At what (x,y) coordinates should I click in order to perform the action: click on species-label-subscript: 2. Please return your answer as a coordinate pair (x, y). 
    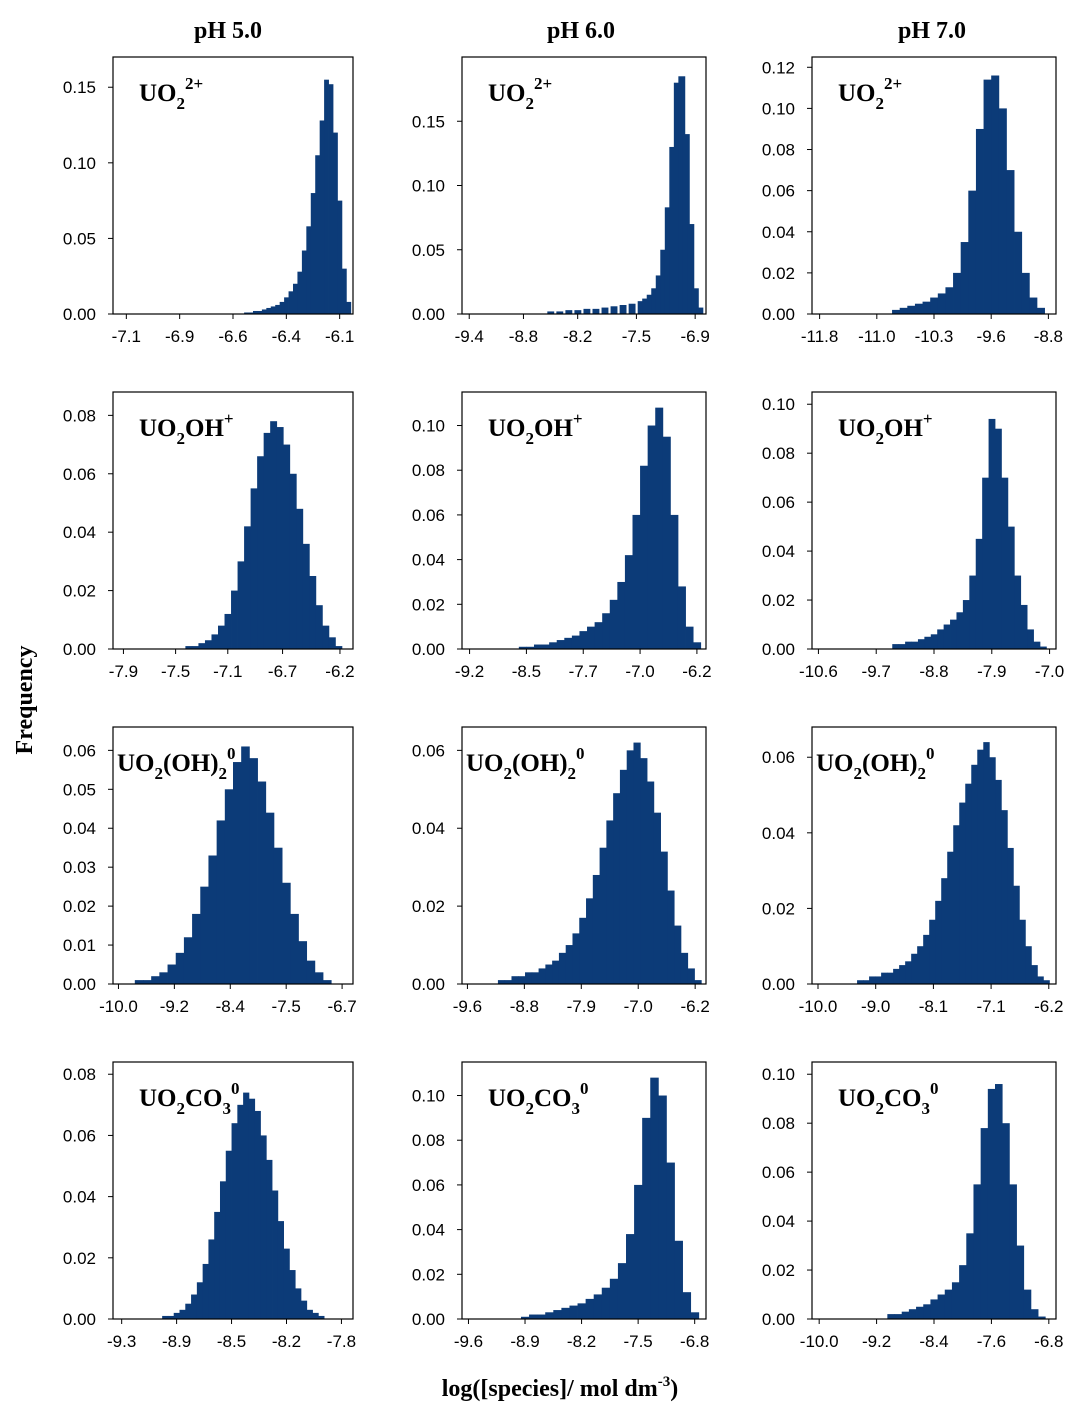
    Looking at the image, I should click on (858, 773).